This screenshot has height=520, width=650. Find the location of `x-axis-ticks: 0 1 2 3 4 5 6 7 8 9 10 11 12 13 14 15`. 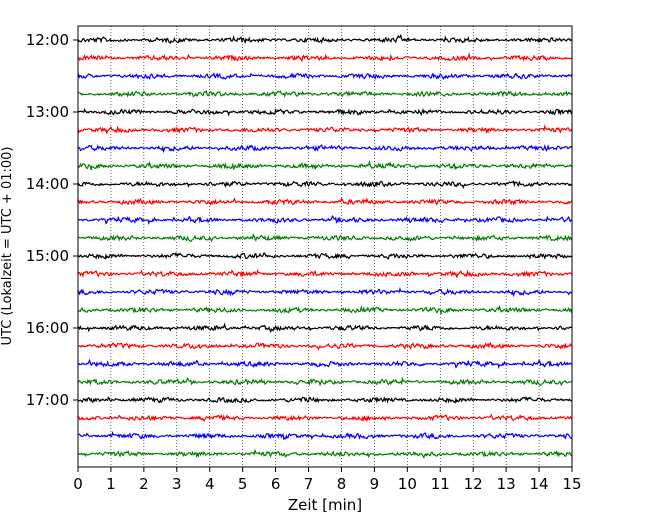

x-axis-ticks: 0 1 2 3 4 5 6 7 8 9 10 11 12 13 14 15 is located at coordinates (327, 480).